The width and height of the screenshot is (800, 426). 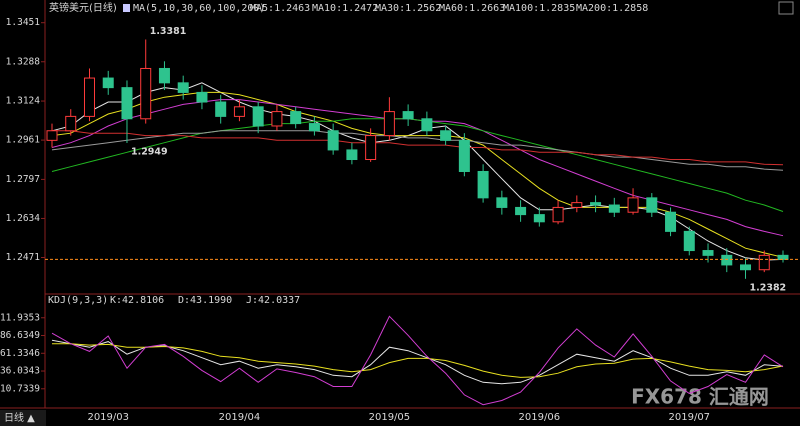 I want to click on legend-entry: D:43.1990, so click(x=205, y=300).